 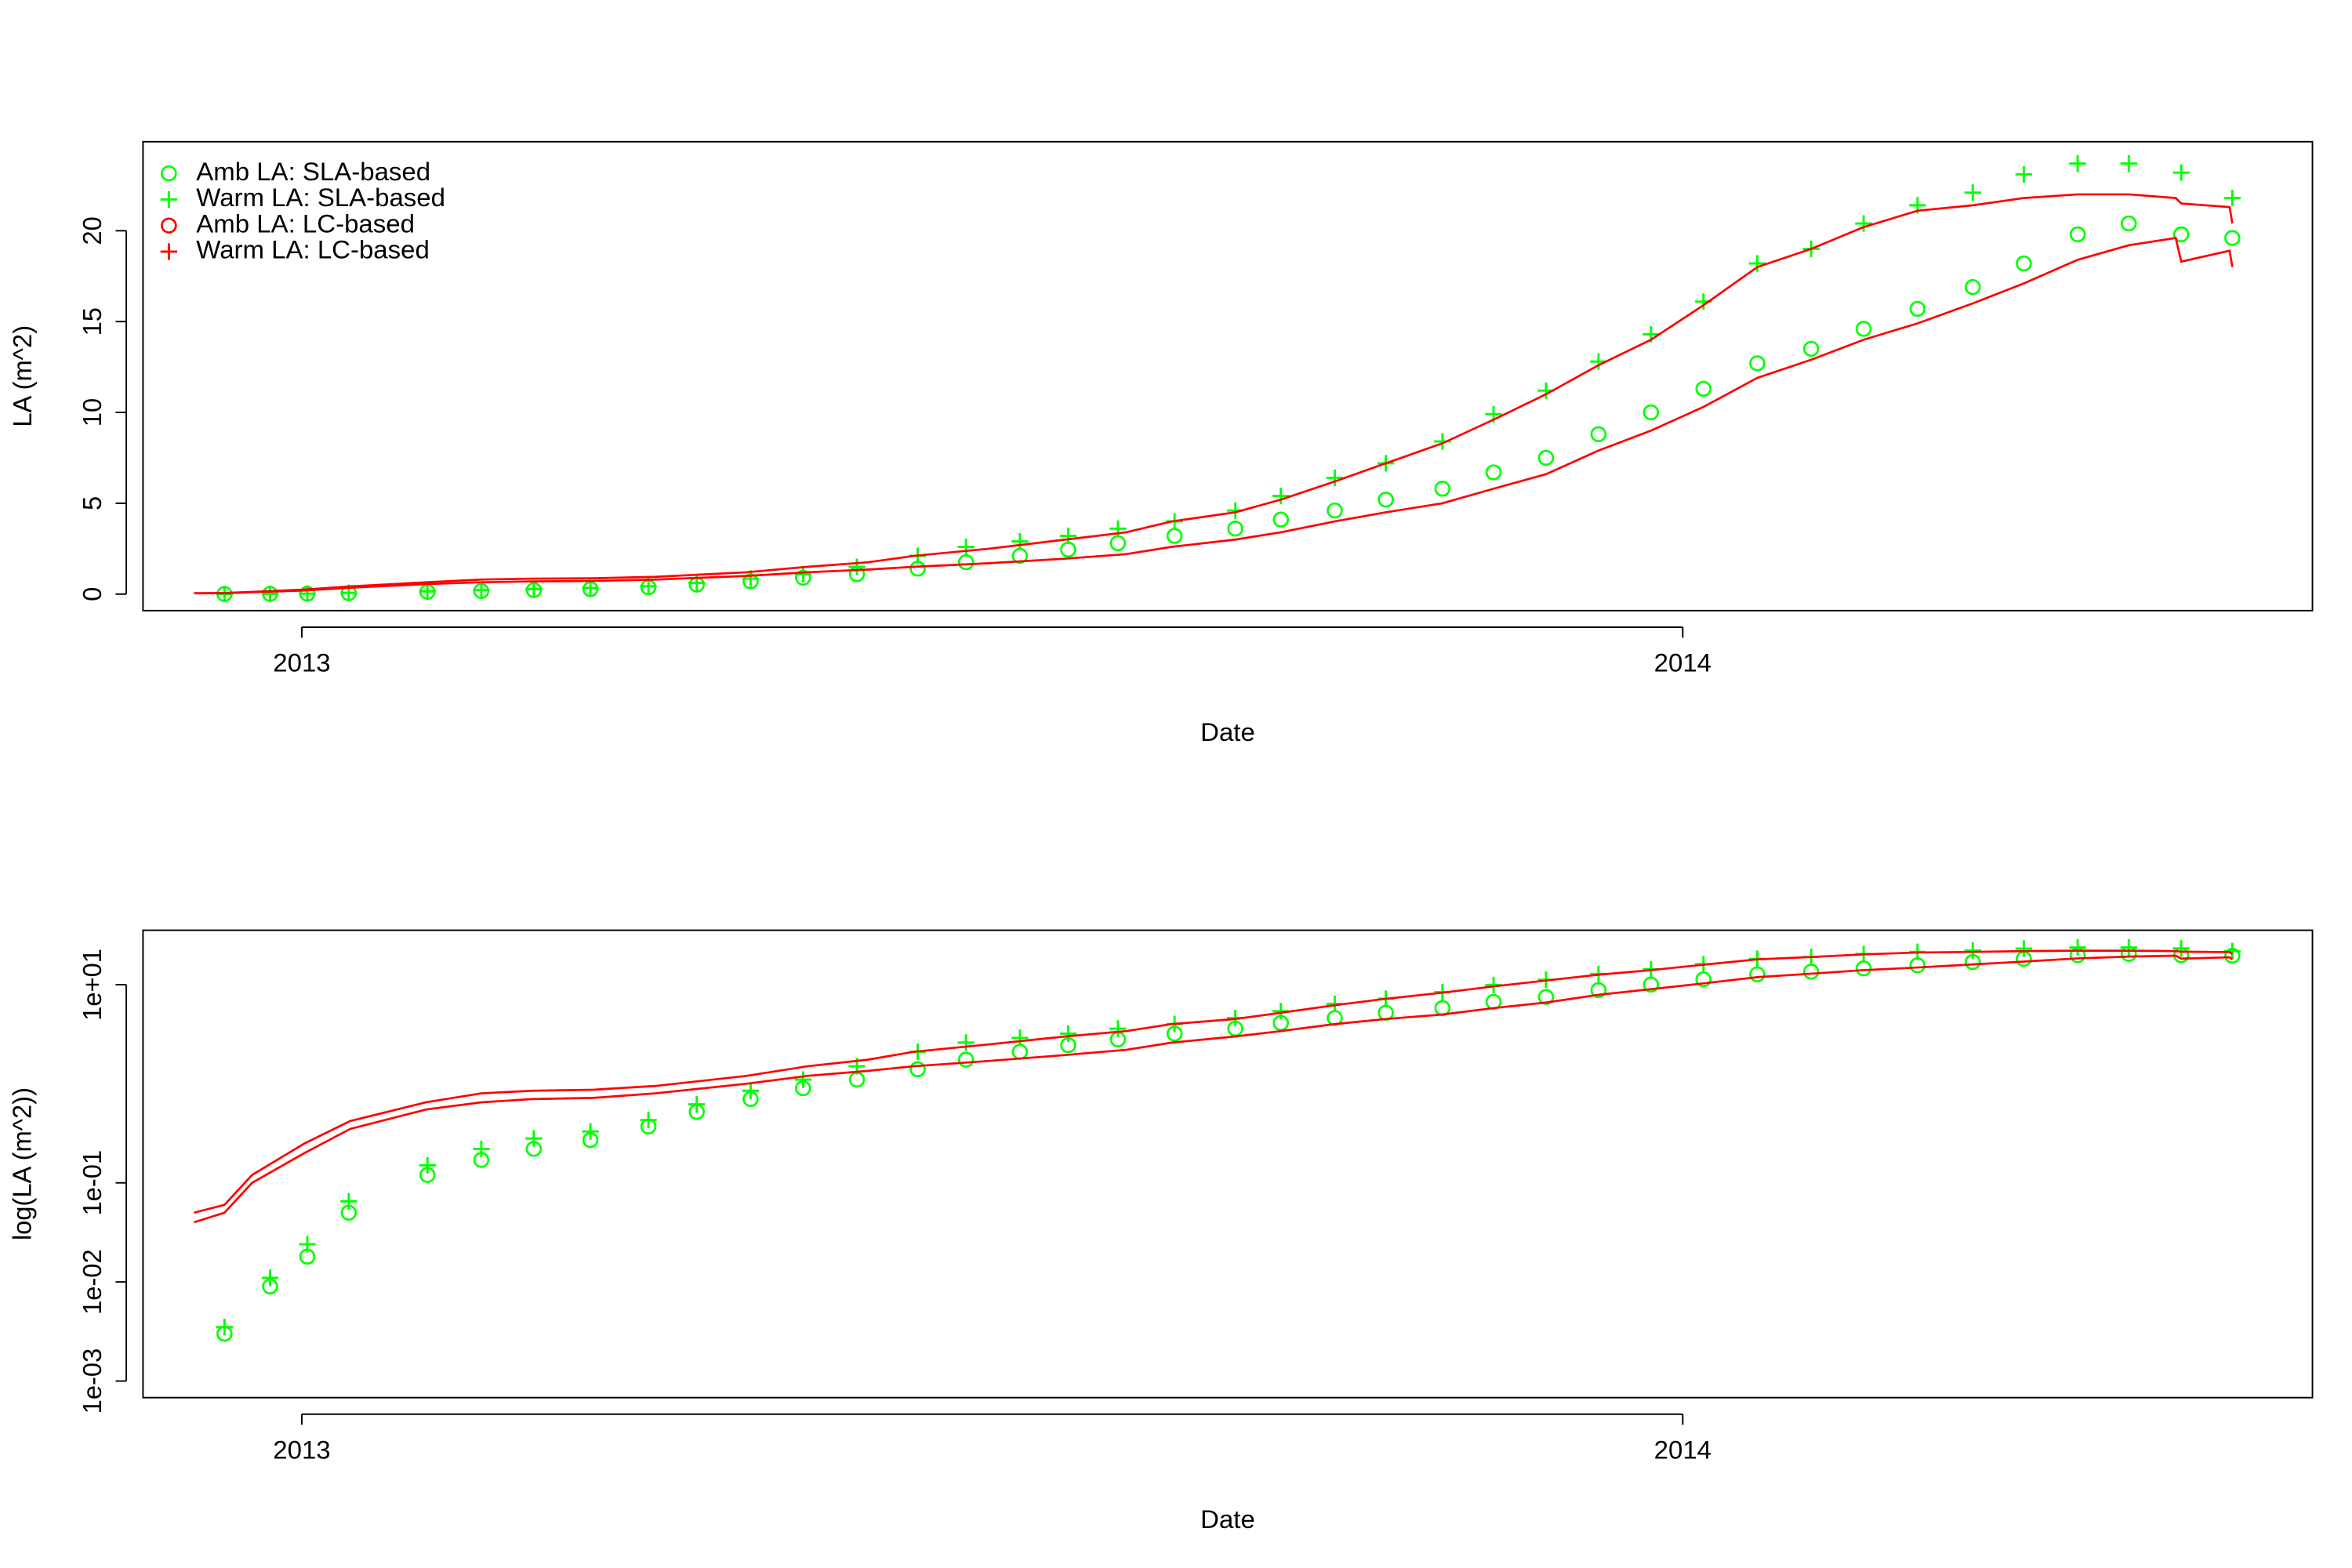 I want to click on legend-label: Warm LA: SLA-based, so click(x=320, y=197).